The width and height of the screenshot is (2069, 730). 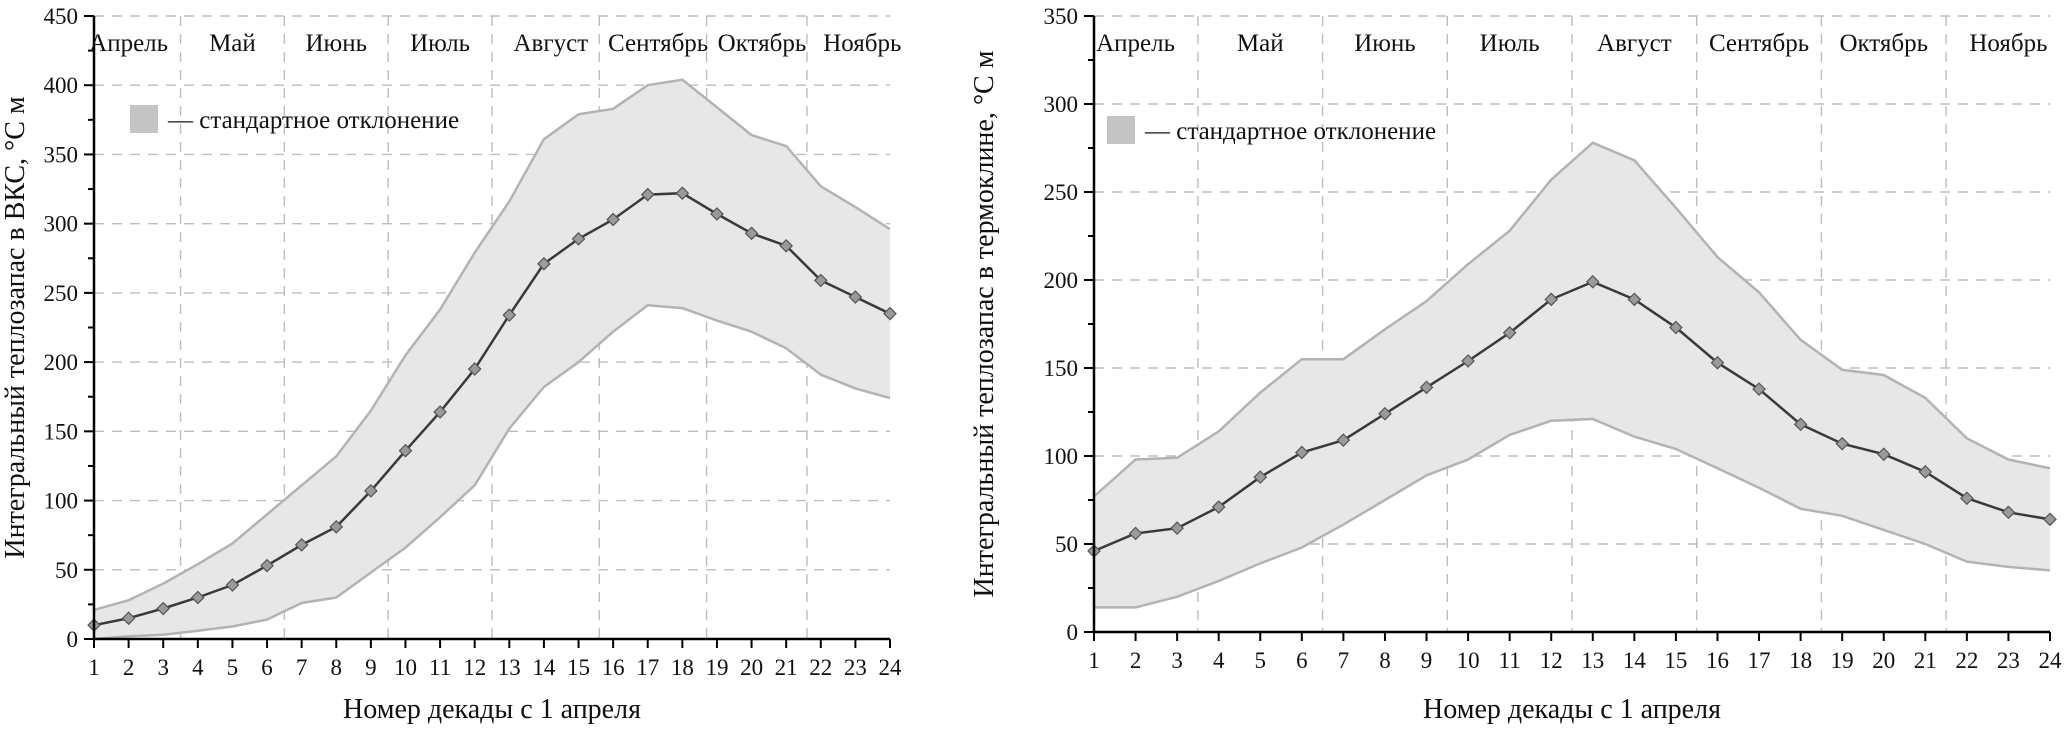 What do you see at coordinates (233, 667) in the screenshot?
I see `c0-x-tick-label-5: 5` at bounding box center [233, 667].